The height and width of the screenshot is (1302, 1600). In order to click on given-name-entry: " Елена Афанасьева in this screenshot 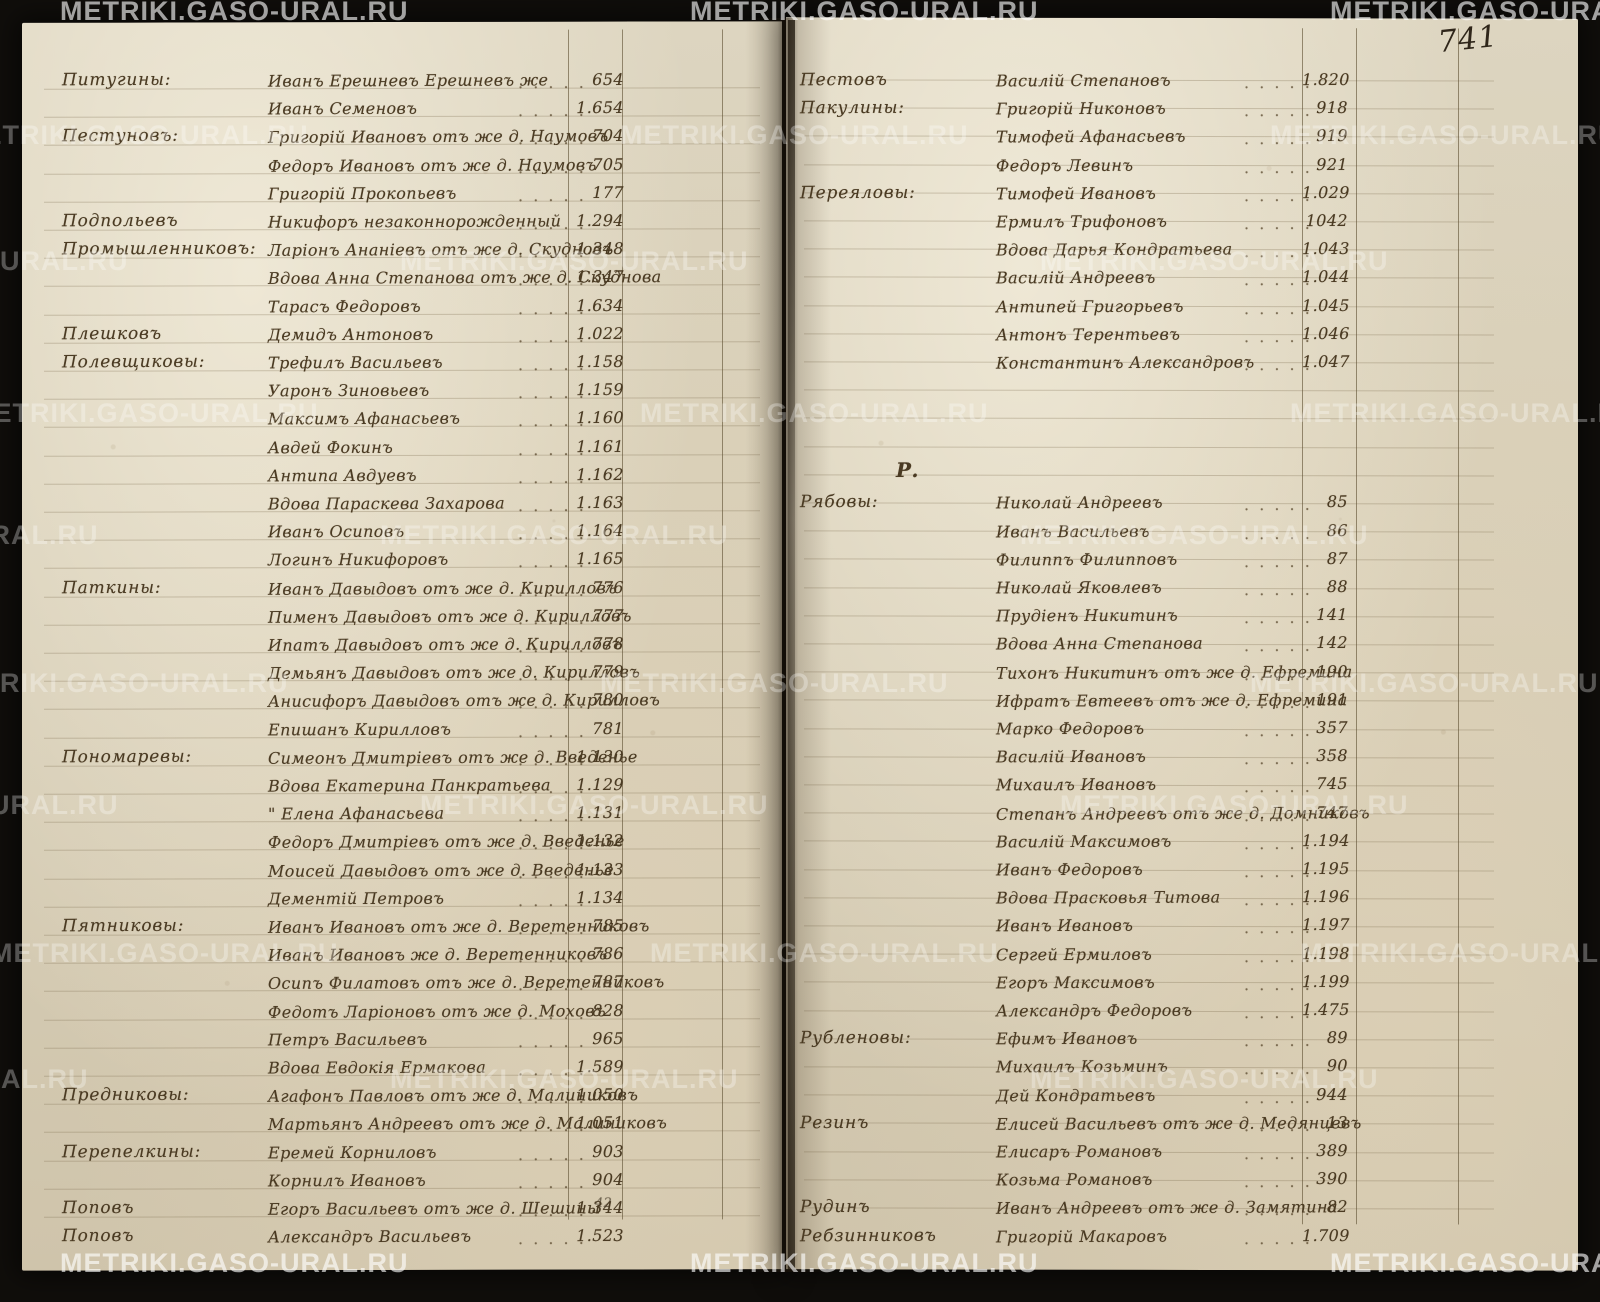, I will do `click(356, 813)`.